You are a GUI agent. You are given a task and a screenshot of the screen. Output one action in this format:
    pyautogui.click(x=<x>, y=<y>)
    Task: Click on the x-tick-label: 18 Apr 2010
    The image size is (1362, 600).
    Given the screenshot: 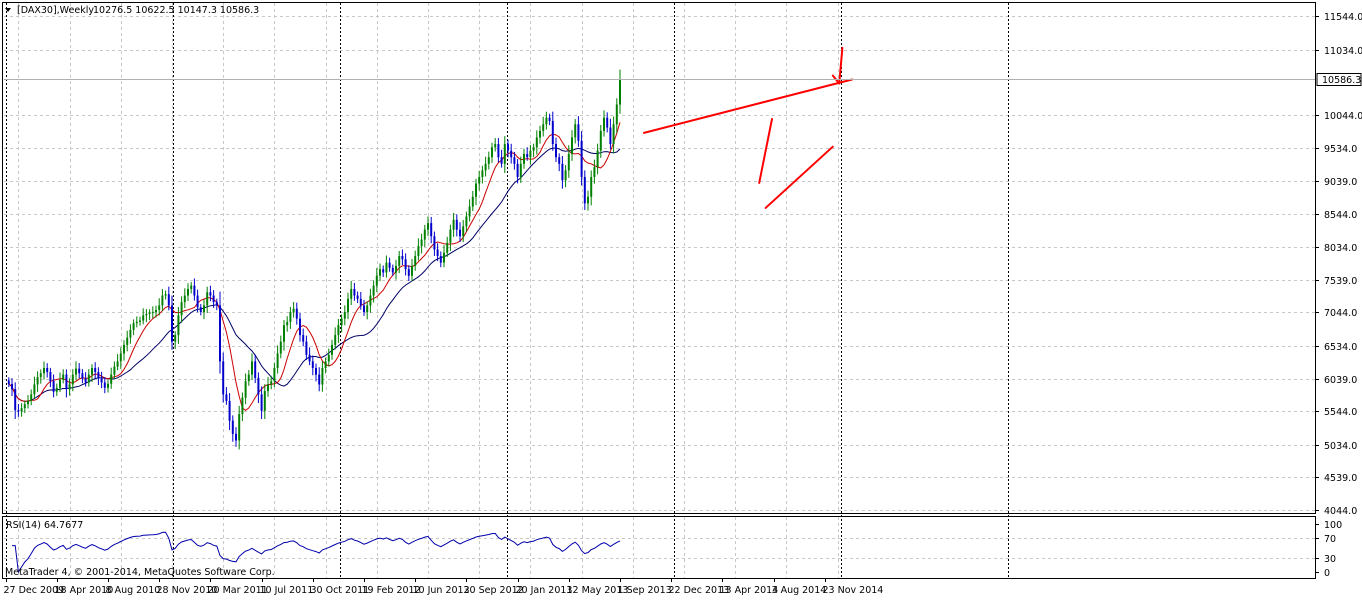 What is the action you would take?
    pyautogui.click(x=84, y=590)
    